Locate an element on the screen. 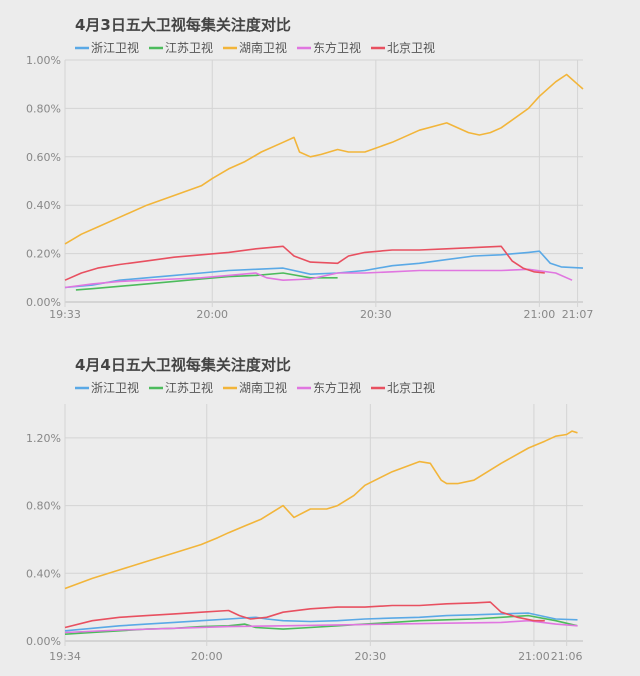 The width and height of the screenshot is (640, 676). chart-title: 4月4日五大卫视每集关注度对比 is located at coordinates (183, 365).